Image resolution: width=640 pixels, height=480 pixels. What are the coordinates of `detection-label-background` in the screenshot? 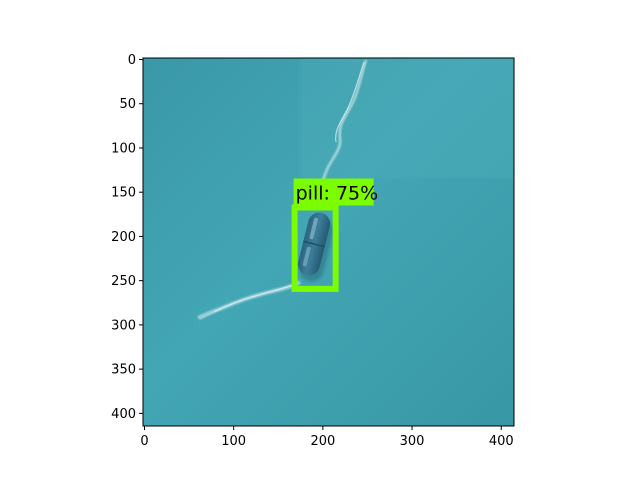 It's located at (333, 192).